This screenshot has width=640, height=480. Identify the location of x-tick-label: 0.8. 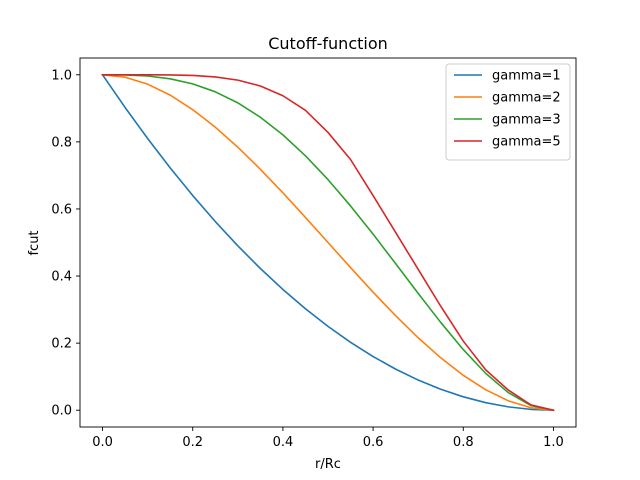
(463, 442).